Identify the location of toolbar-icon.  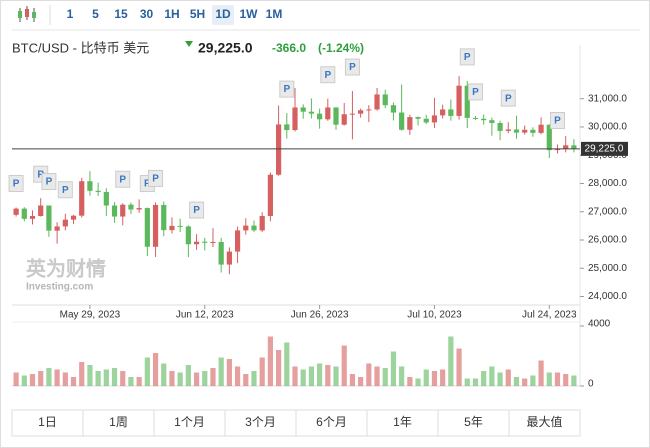
(27, 14).